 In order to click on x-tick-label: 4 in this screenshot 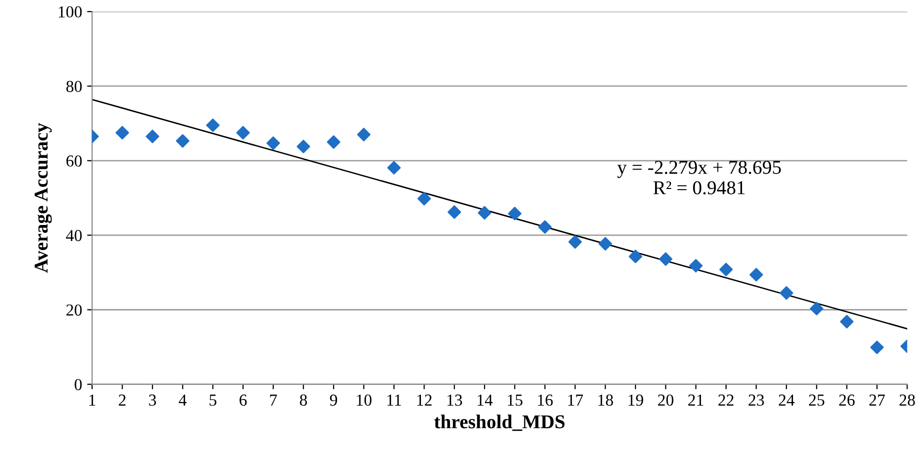, I will do `click(182, 400)`.